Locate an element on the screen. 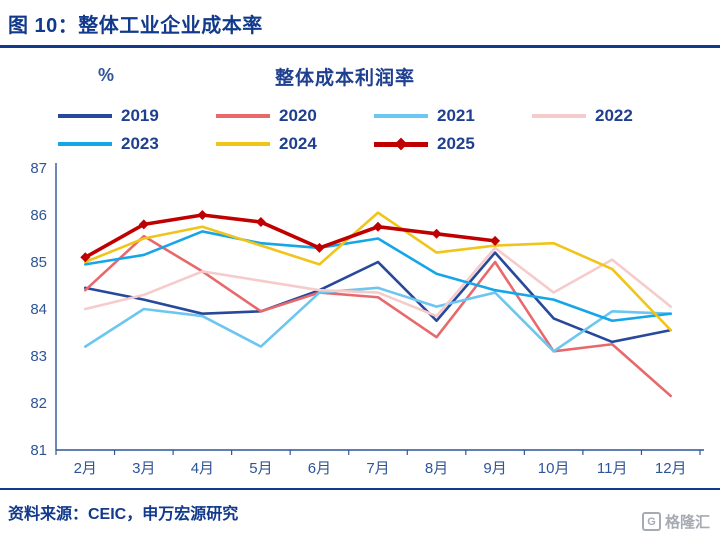  x-tick-label: 9月 is located at coordinates (494, 468).